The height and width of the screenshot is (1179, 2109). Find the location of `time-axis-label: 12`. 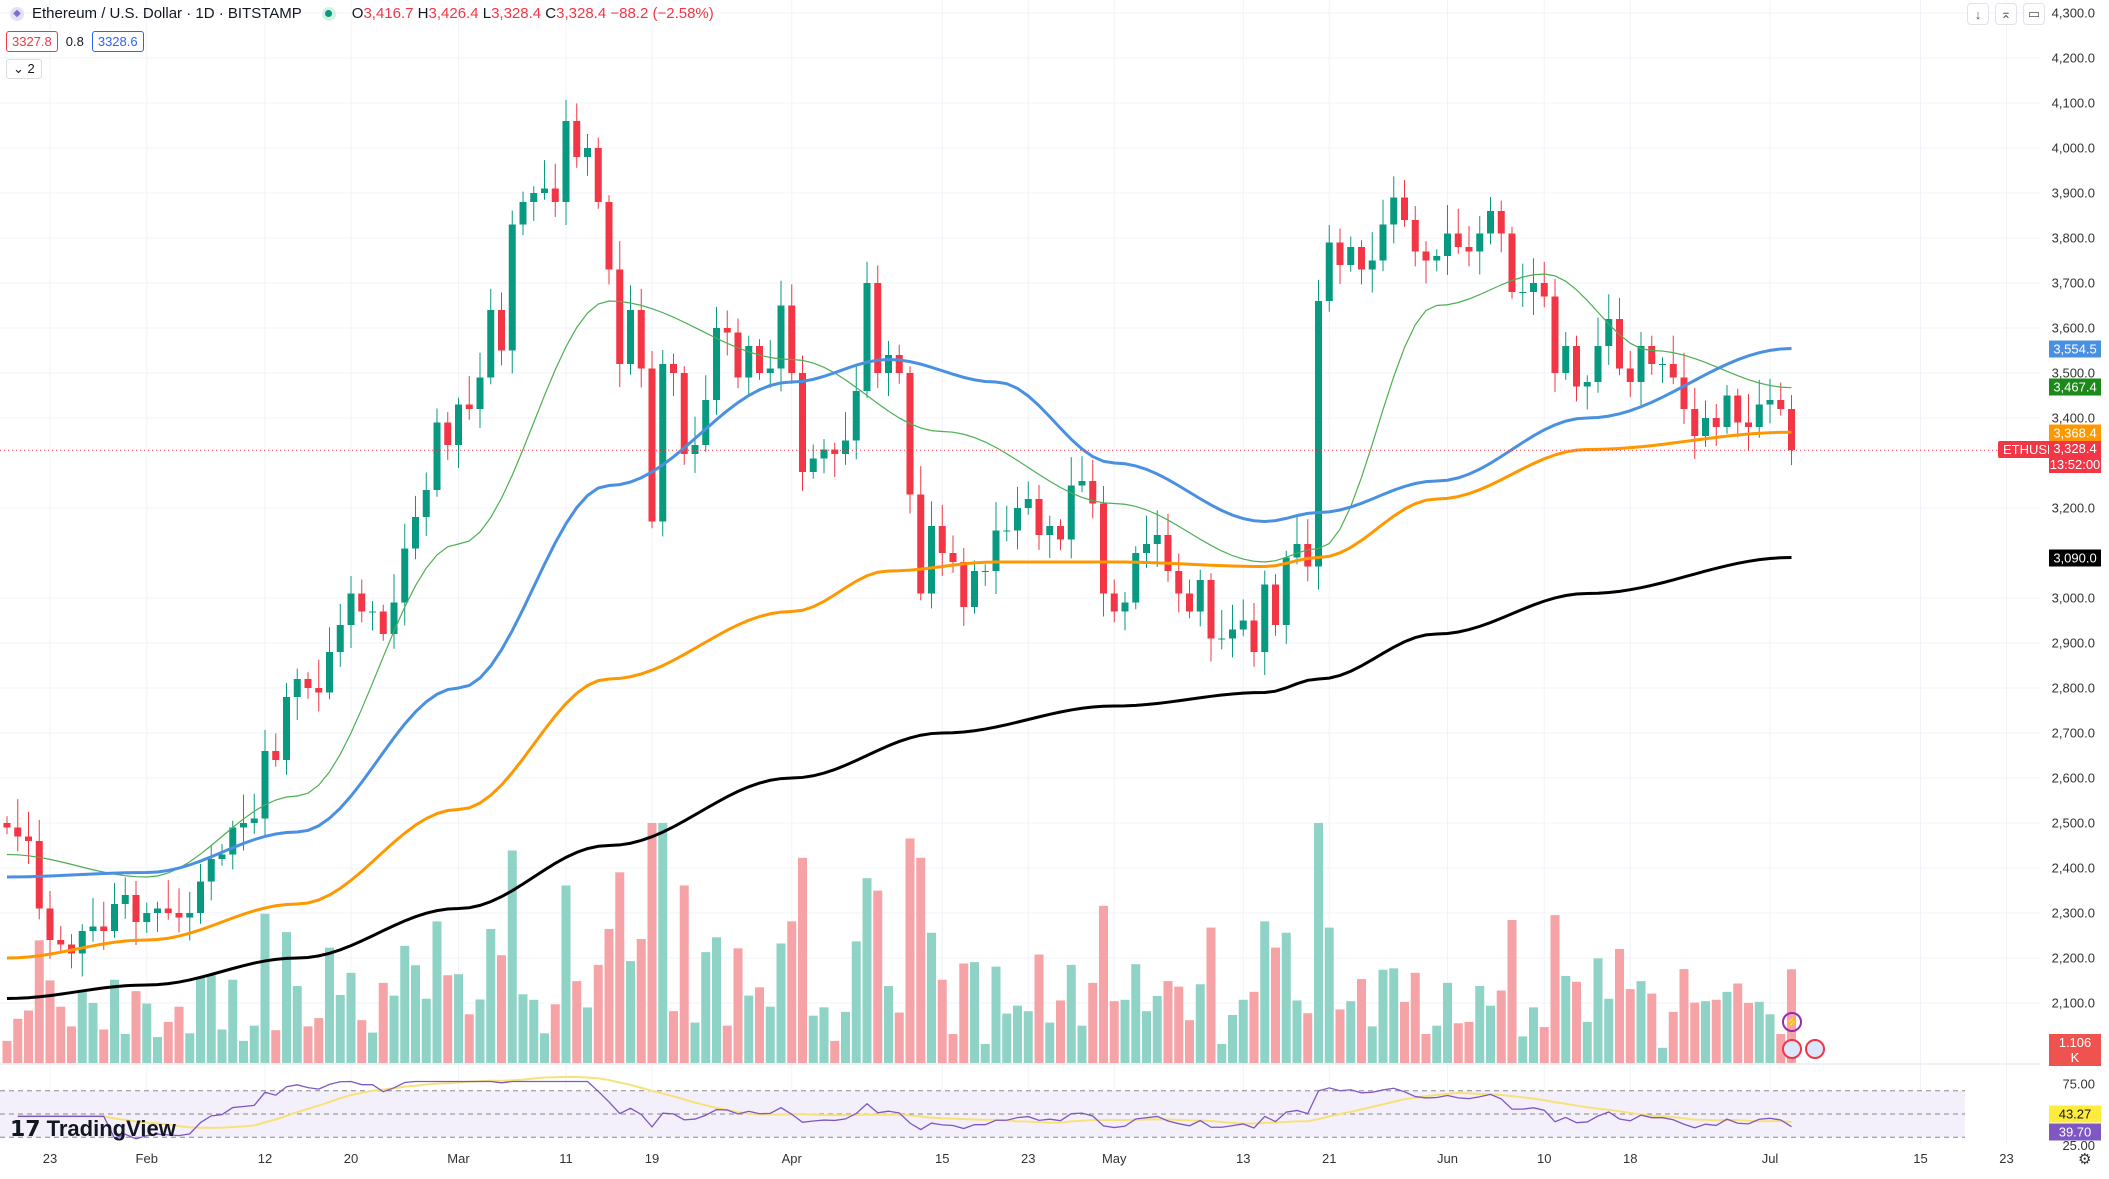

time-axis-label: 12 is located at coordinates (265, 1158).